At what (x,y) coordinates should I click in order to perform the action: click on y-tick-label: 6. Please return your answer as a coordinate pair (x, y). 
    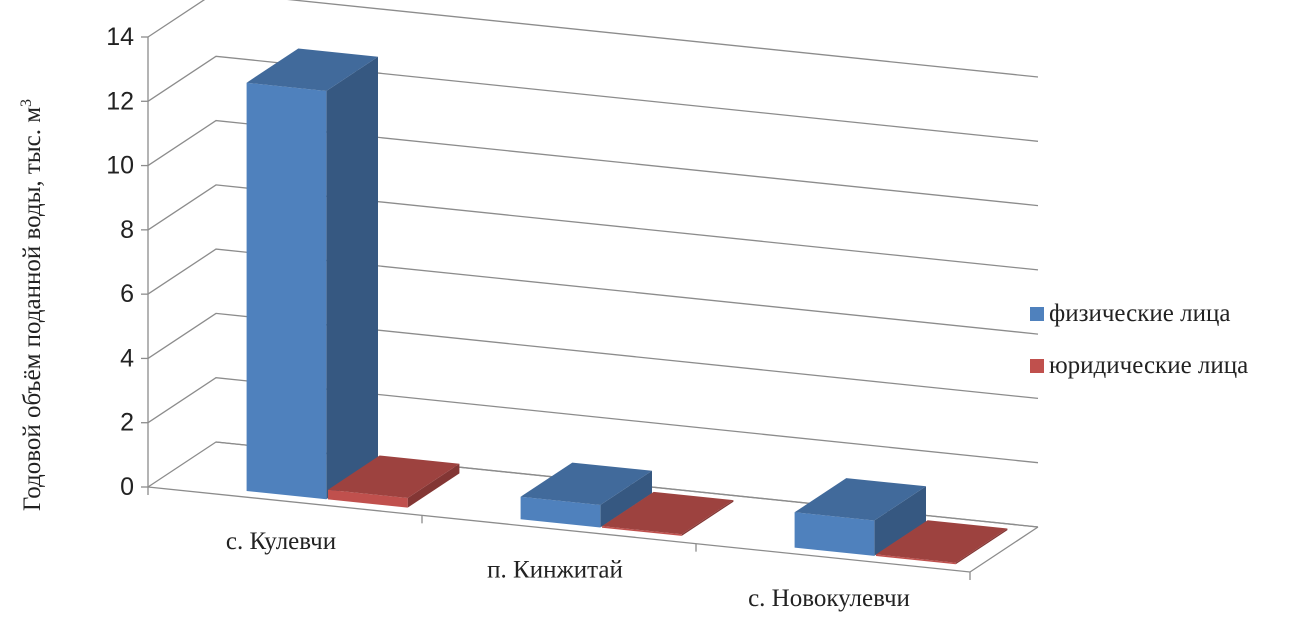
    Looking at the image, I should click on (127, 294).